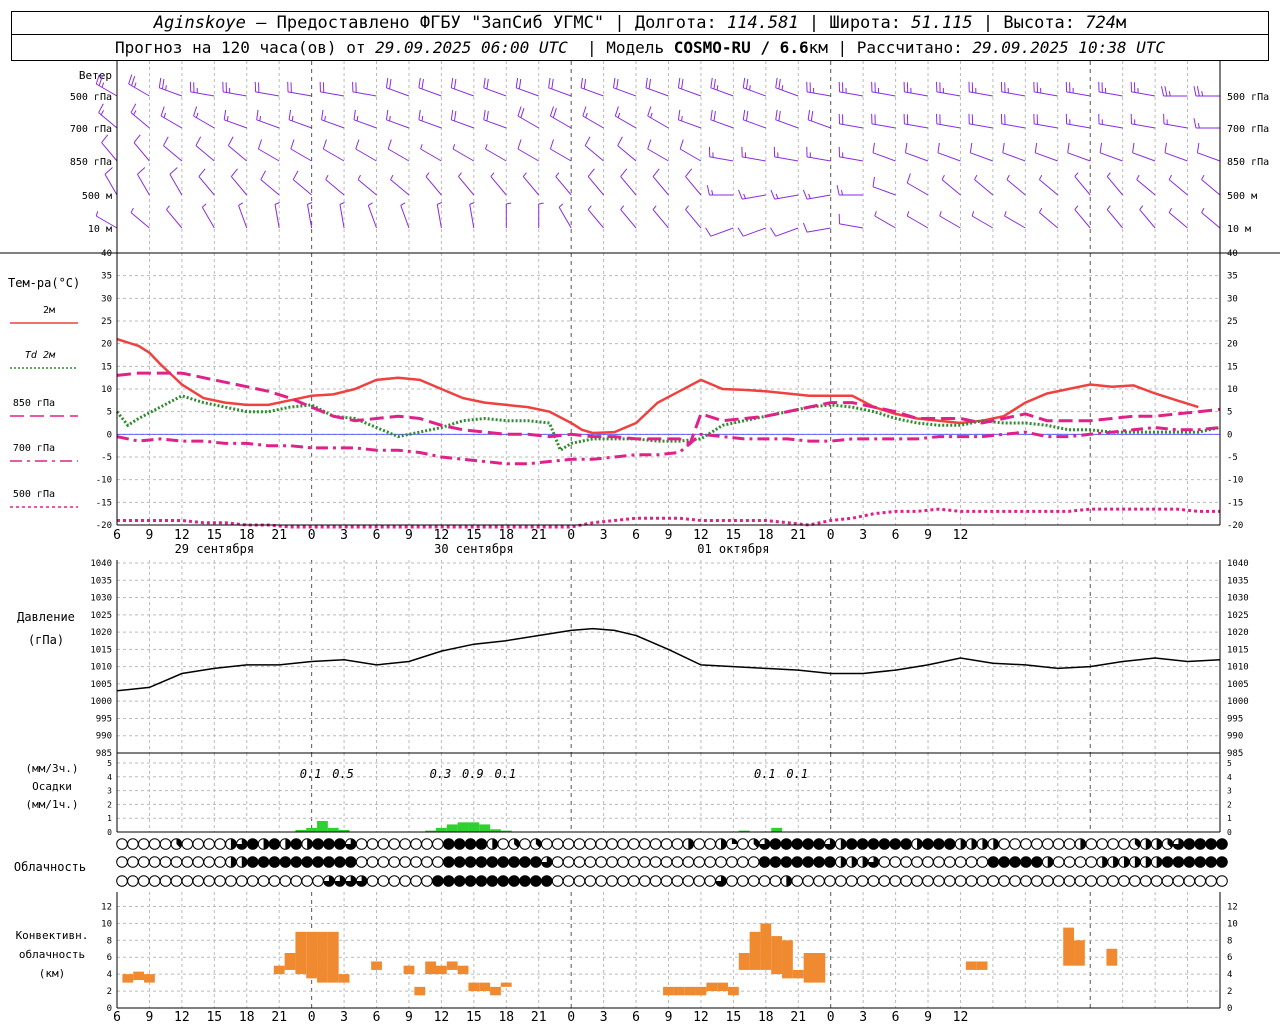  Describe the element at coordinates (247, 1017) in the screenshot. I see `hour-tick-label: 18` at that location.